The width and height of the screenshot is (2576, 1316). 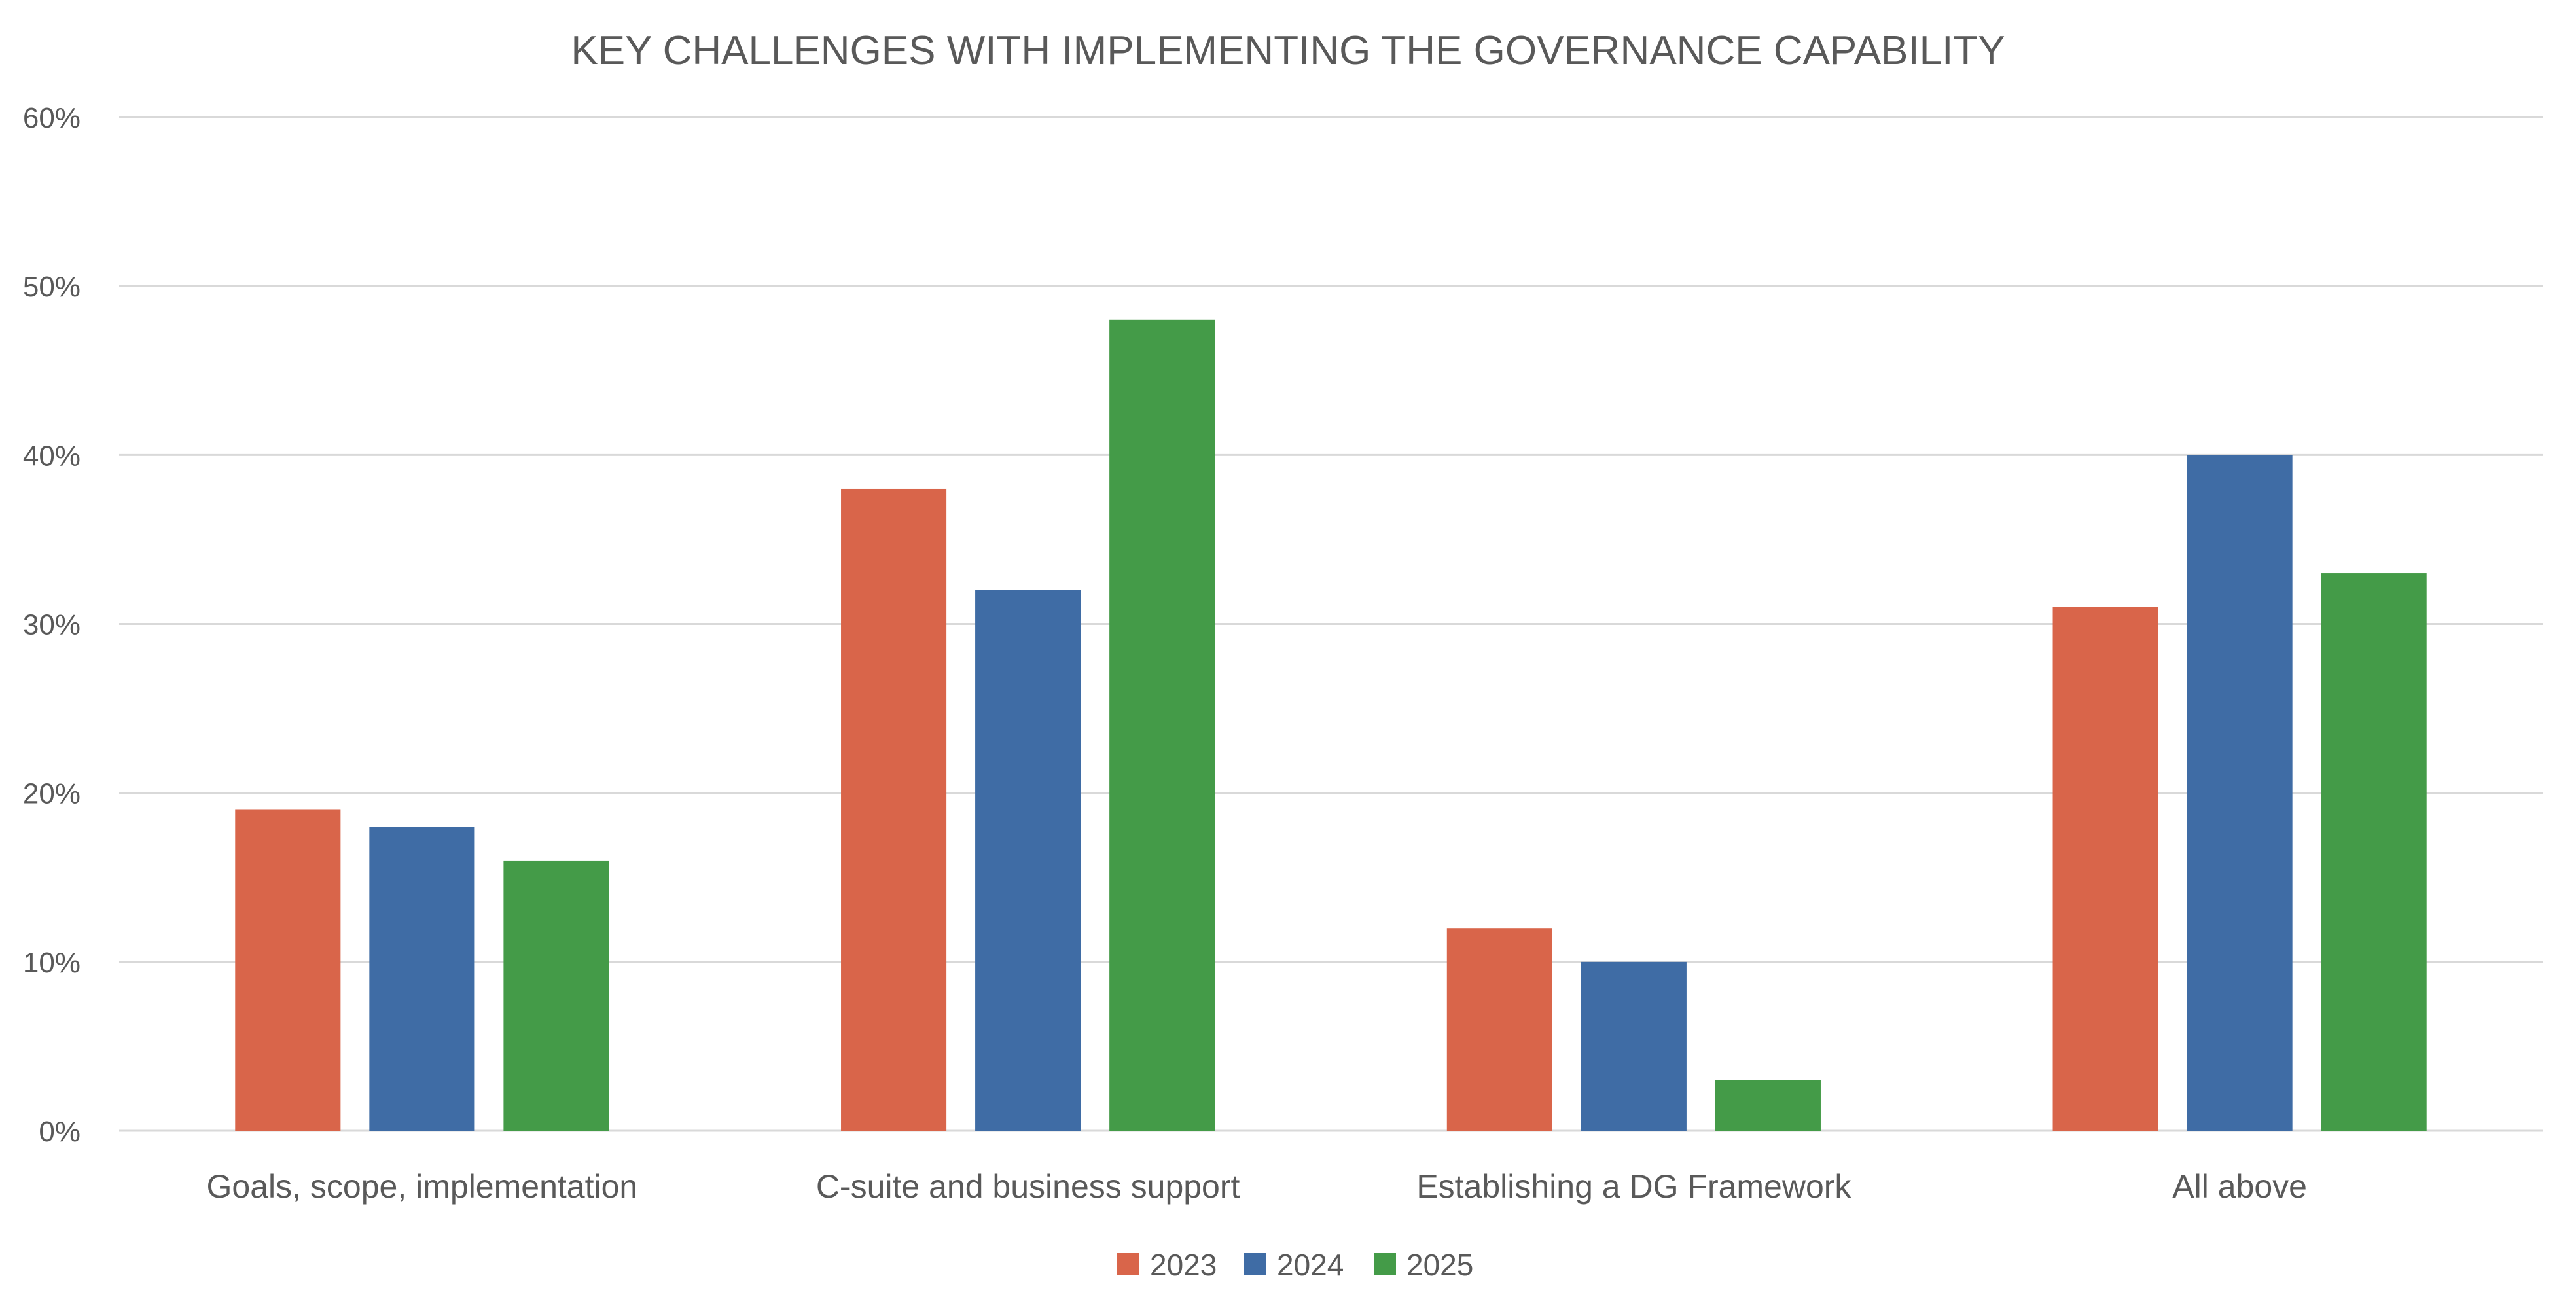 What do you see at coordinates (1255, 1264) in the screenshot?
I see `legend-swatch-2024` at bounding box center [1255, 1264].